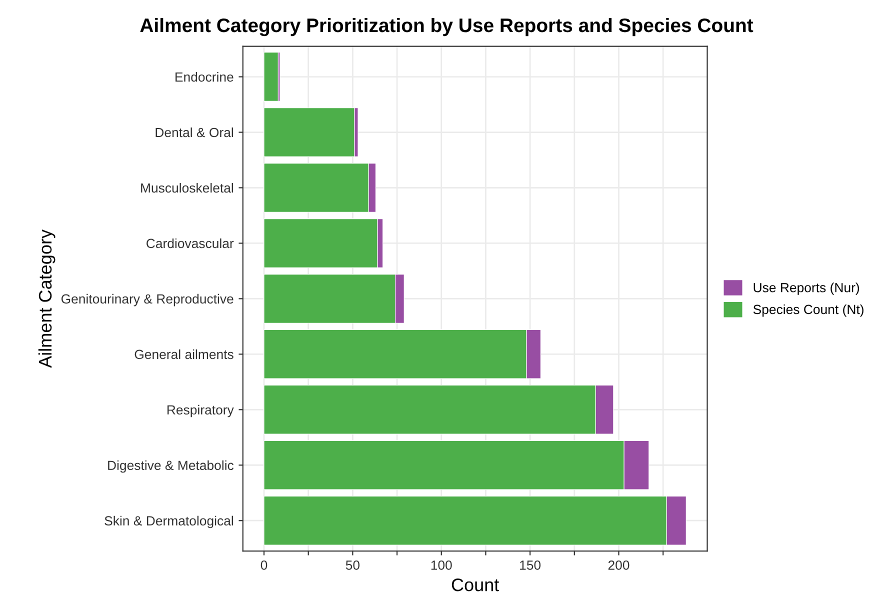 This screenshot has width=893, height=601. What do you see at coordinates (205, 77) in the screenshot?
I see `y-tick-label: Endocrine` at bounding box center [205, 77].